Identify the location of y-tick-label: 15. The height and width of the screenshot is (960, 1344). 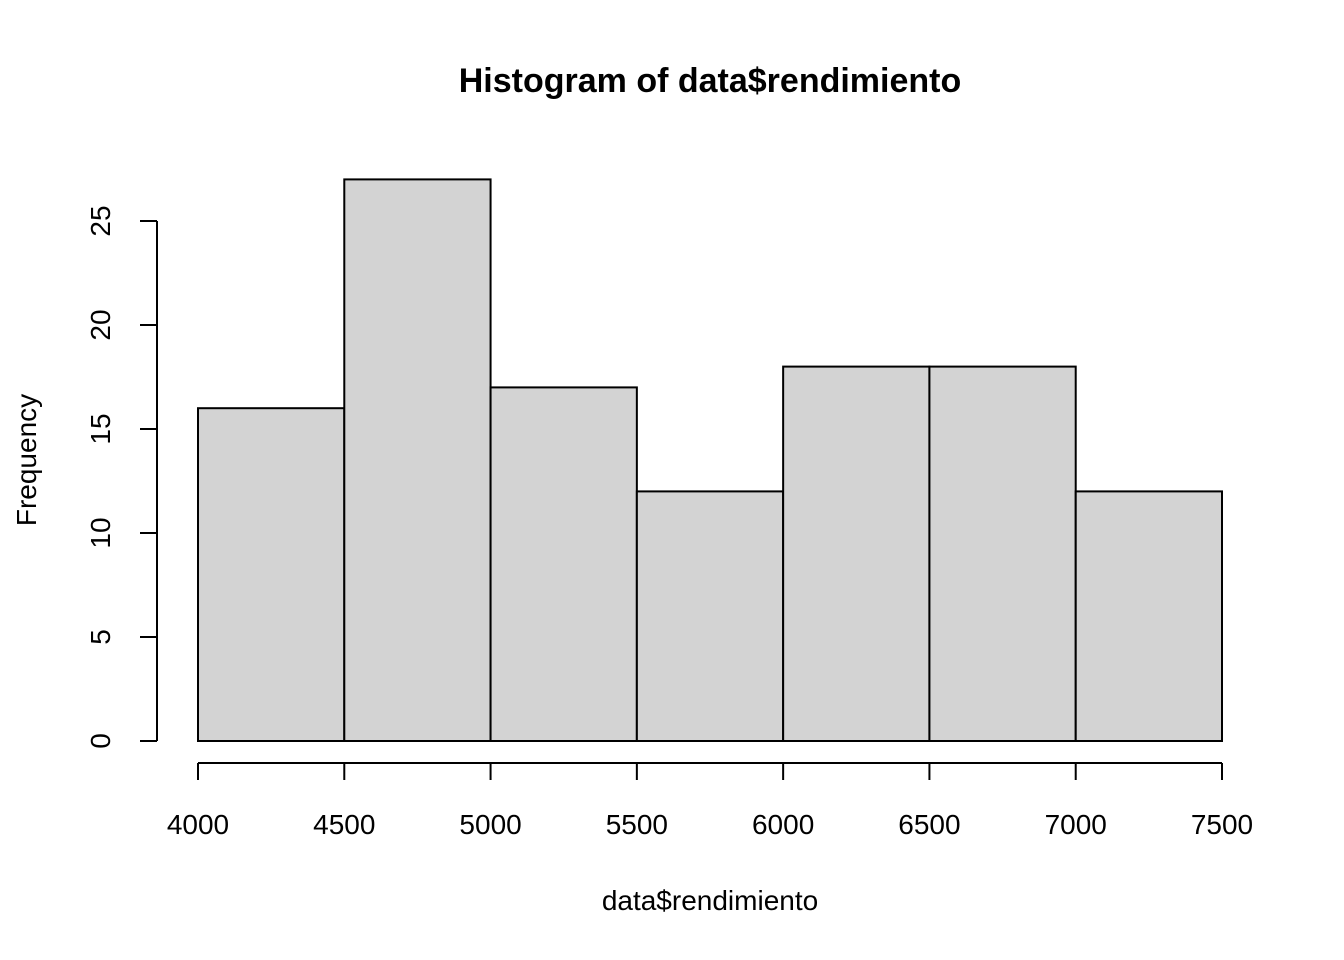
(100, 428).